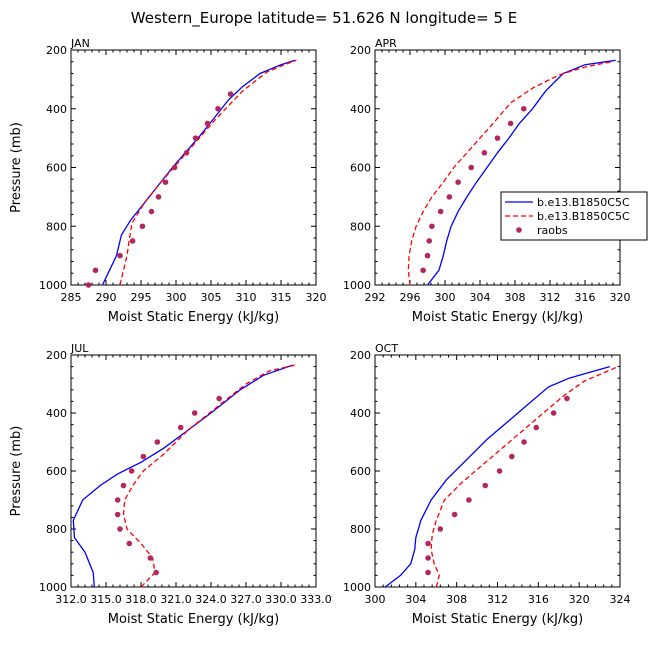 The width and height of the screenshot is (648, 648). Describe the element at coordinates (386, 43) in the screenshot. I see `month-label: APR` at that location.